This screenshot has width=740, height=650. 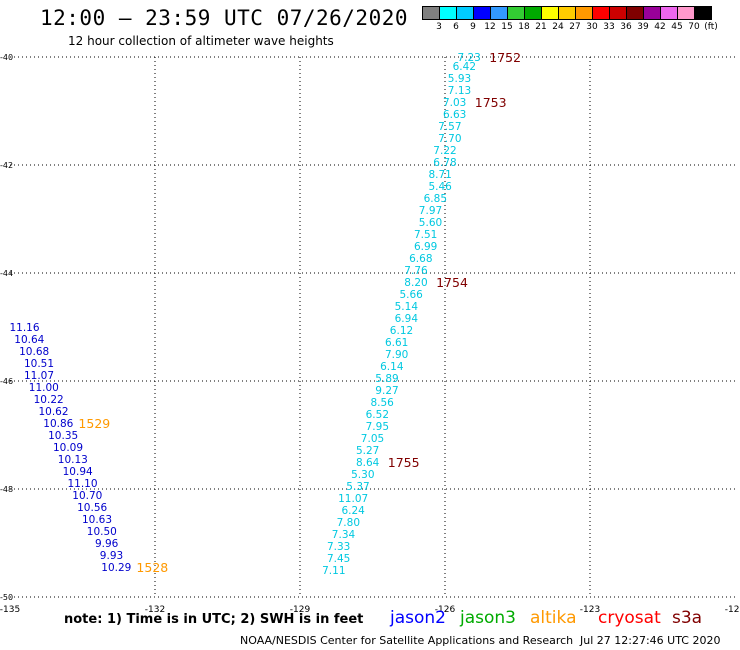 What do you see at coordinates (558, 27) in the screenshot?
I see `colorscale-label: 24` at bounding box center [558, 27].